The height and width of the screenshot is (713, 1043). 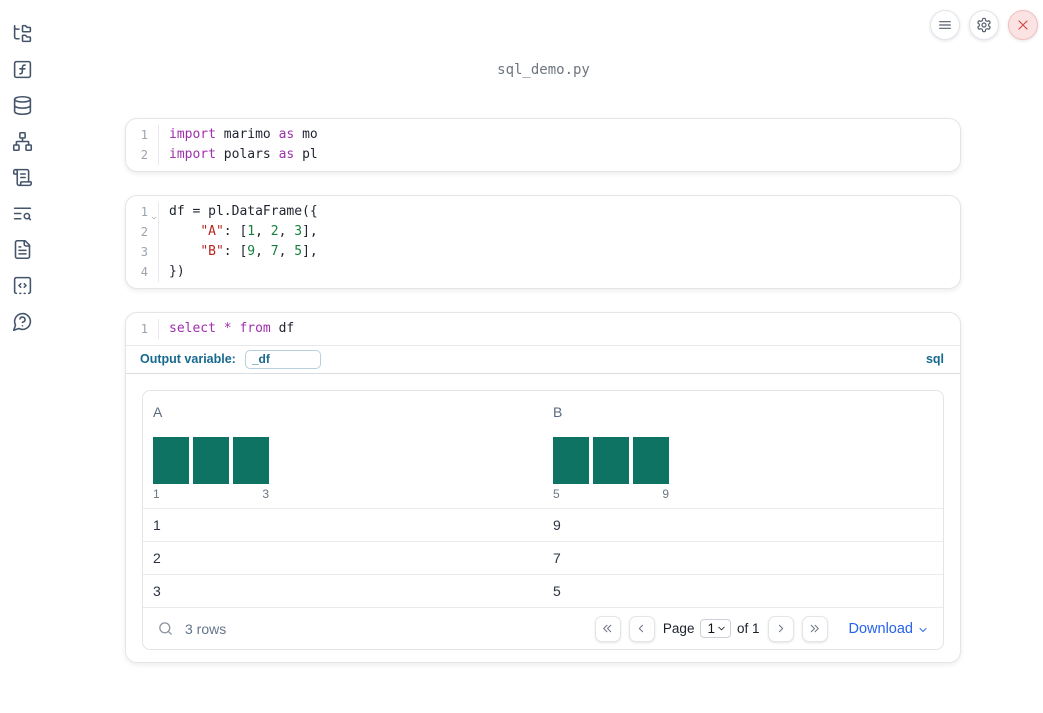 I want to click on sidebar-item-datasources, so click(x=22, y=105).